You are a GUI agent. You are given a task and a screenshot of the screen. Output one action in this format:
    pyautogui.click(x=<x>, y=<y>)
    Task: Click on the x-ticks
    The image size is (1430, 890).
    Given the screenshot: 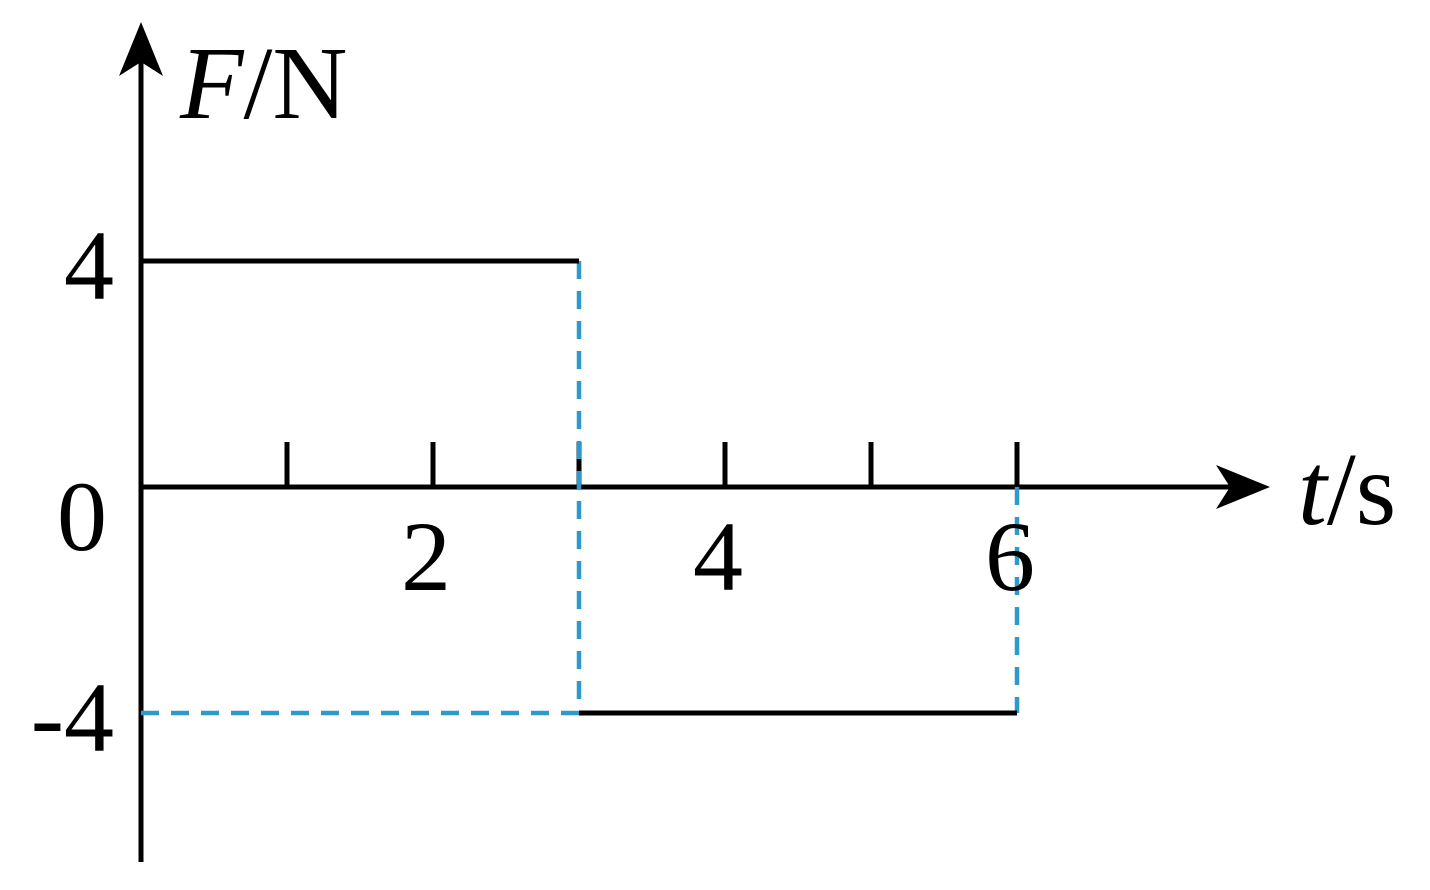 What is the action you would take?
    pyautogui.click(x=652, y=464)
    